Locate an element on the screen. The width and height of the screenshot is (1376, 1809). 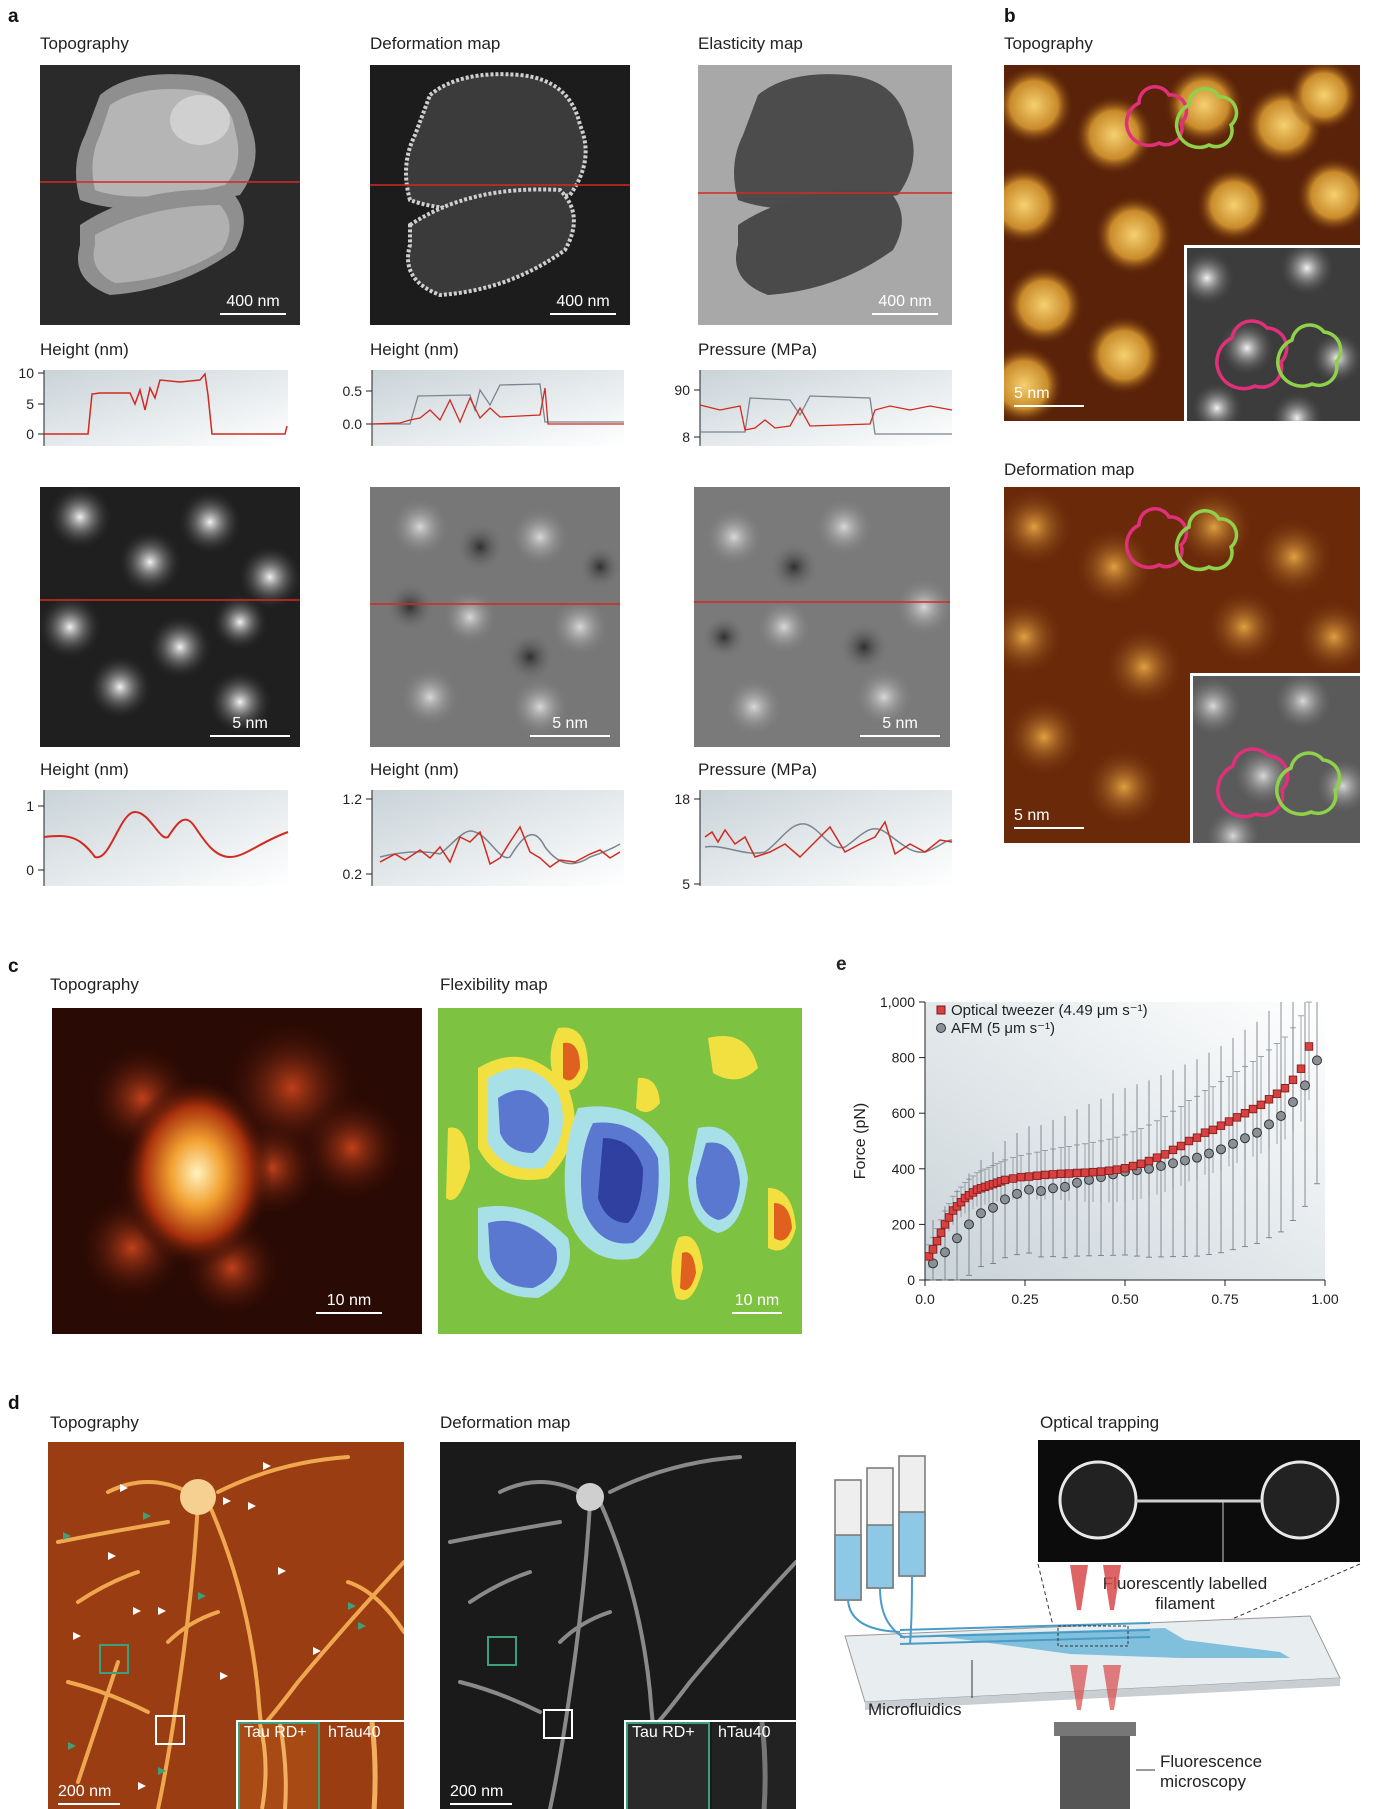
a-profile1-ylabel-2: Height (nm) is located at coordinates (414, 349).